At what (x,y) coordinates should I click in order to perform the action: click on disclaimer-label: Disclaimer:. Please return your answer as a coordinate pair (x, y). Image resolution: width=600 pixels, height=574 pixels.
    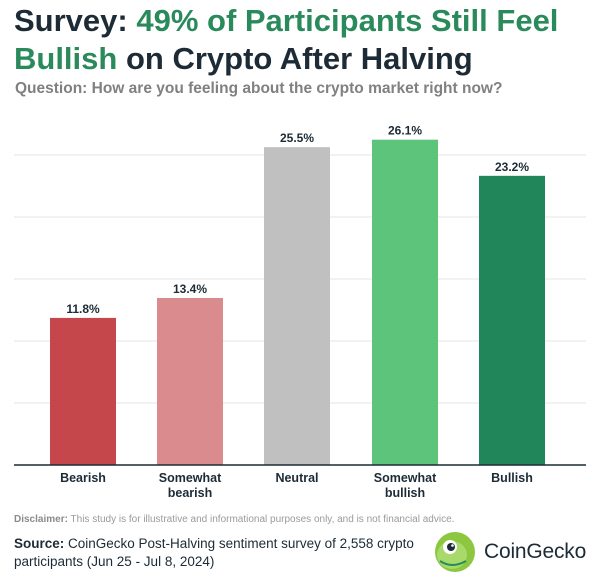
    Looking at the image, I should click on (41, 519).